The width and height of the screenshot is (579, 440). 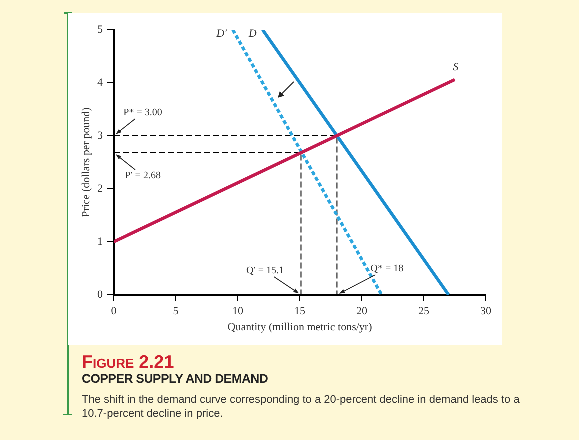 I want to click on x-tick-label: 15, so click(x=300, y=311).